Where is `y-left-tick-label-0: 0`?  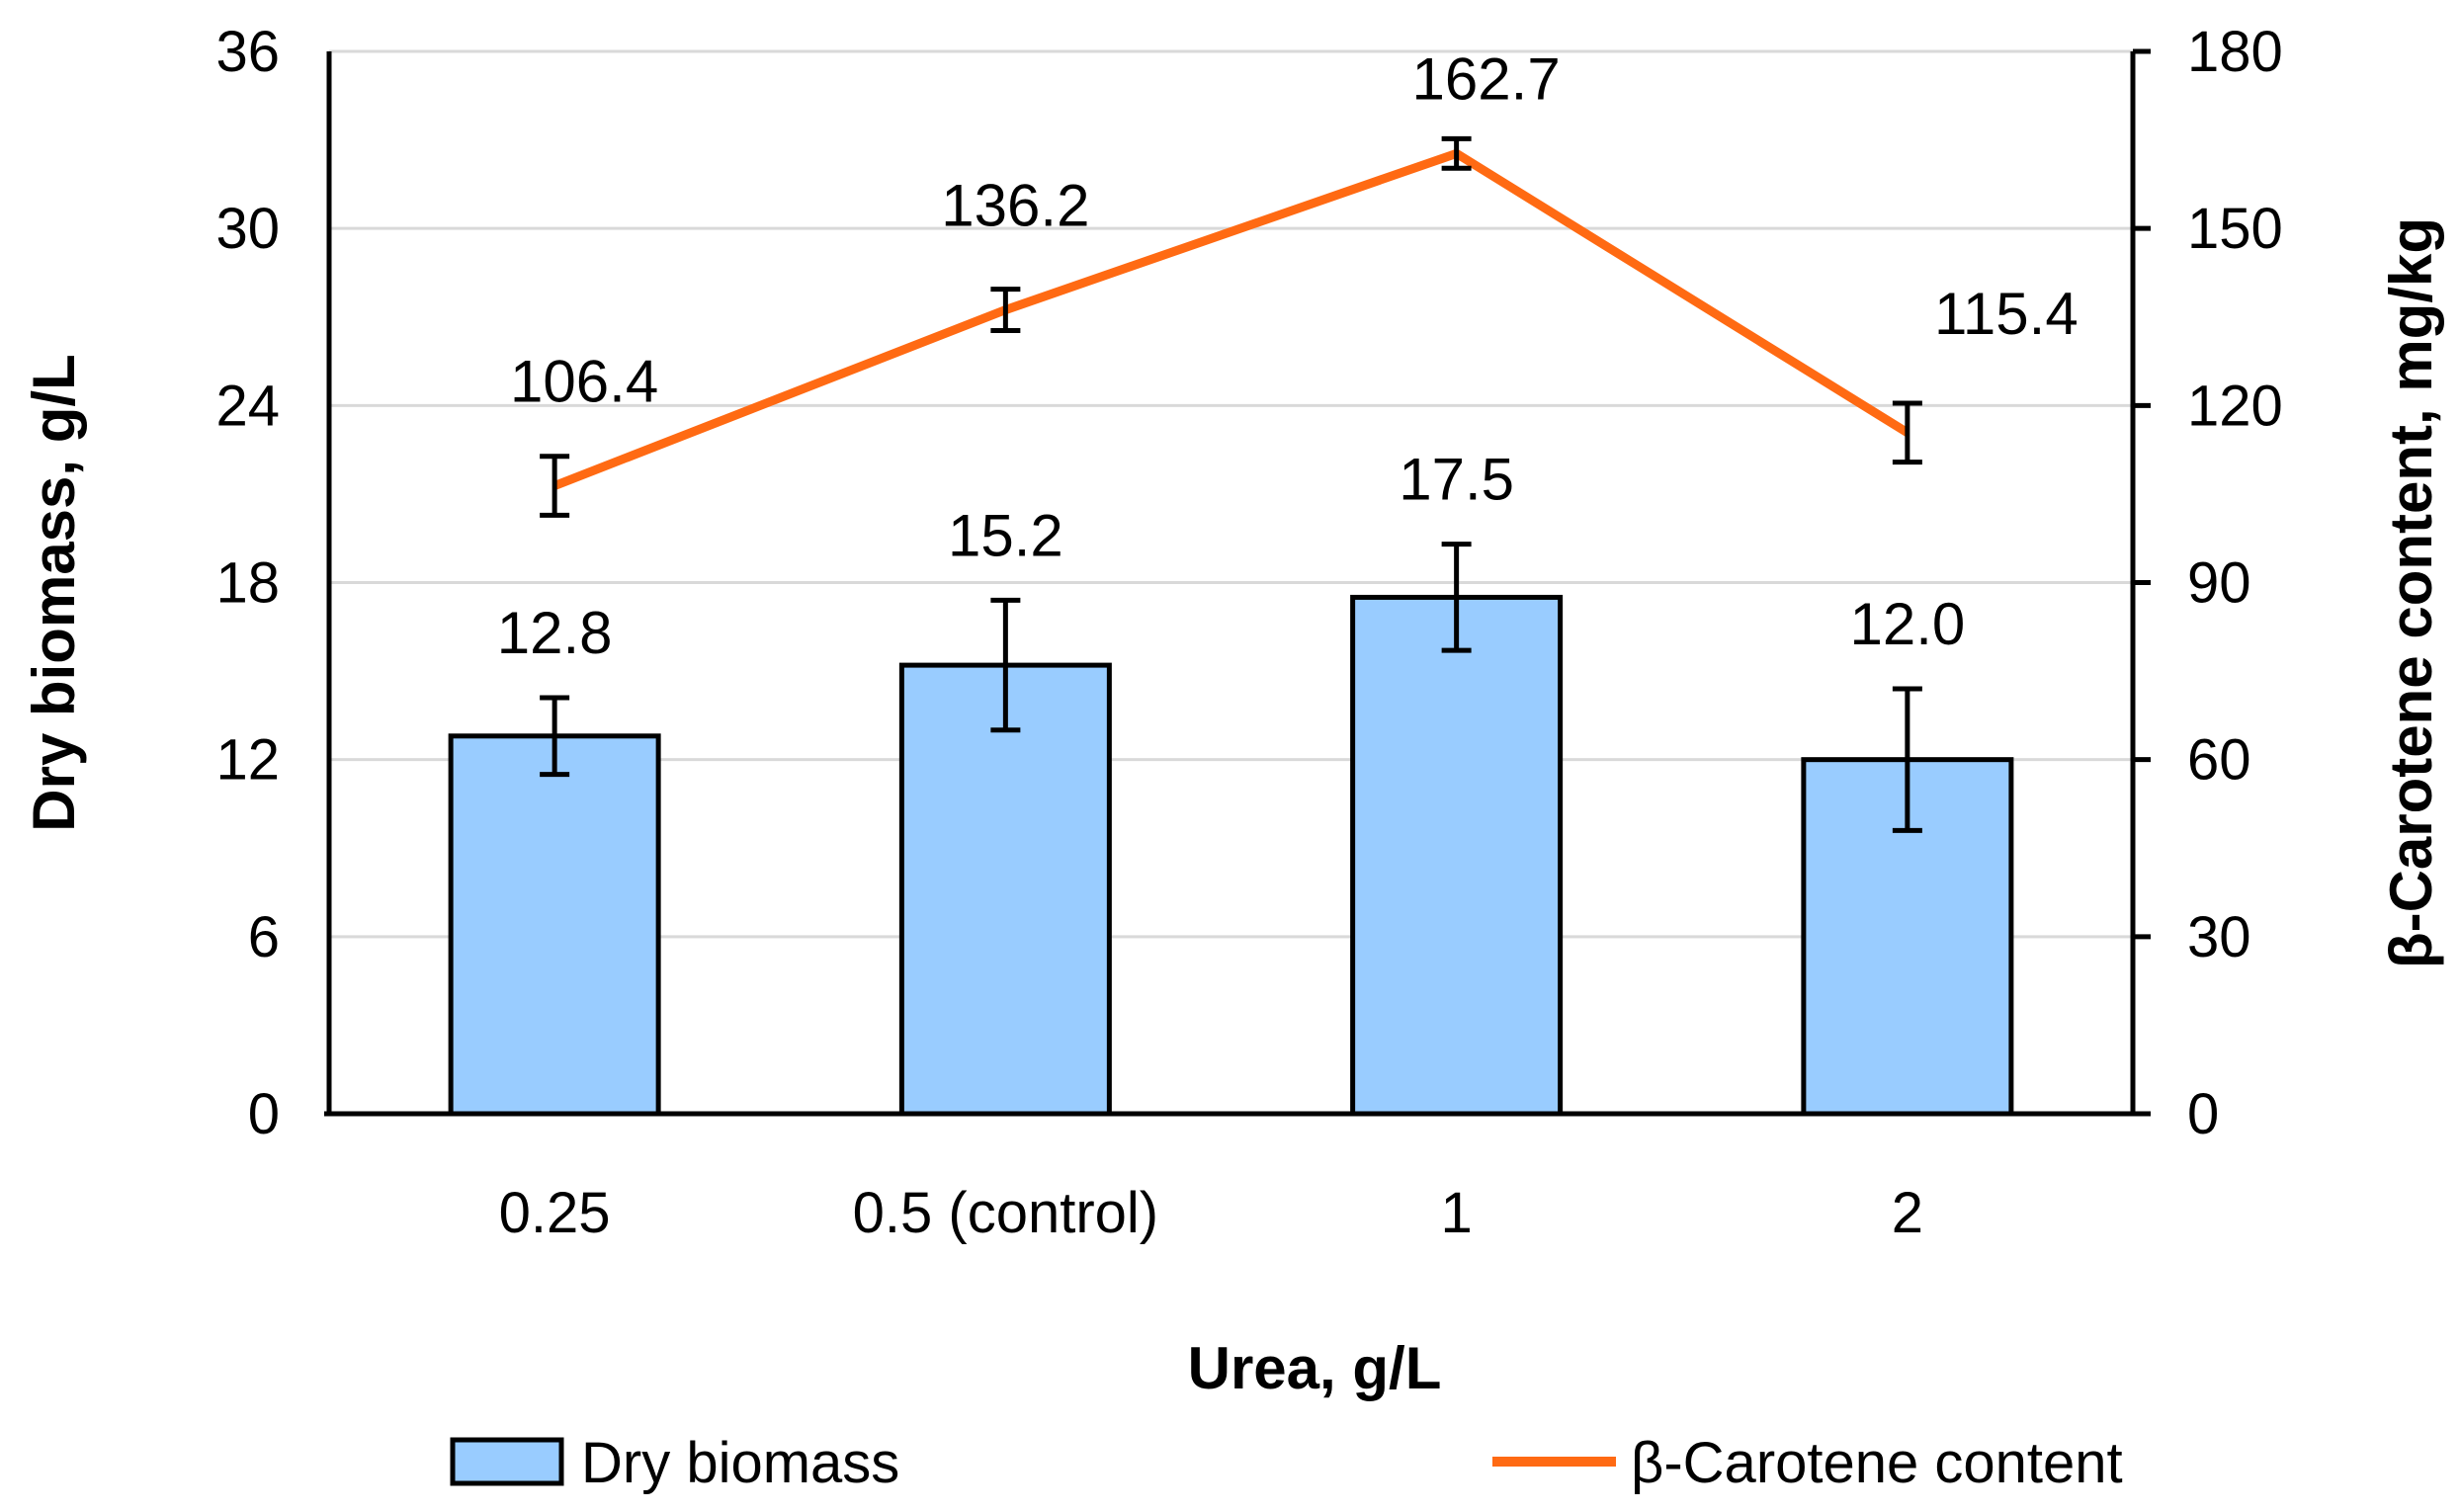 y-left-tick-label-0: 0 is located at coordinates (264, 1114).